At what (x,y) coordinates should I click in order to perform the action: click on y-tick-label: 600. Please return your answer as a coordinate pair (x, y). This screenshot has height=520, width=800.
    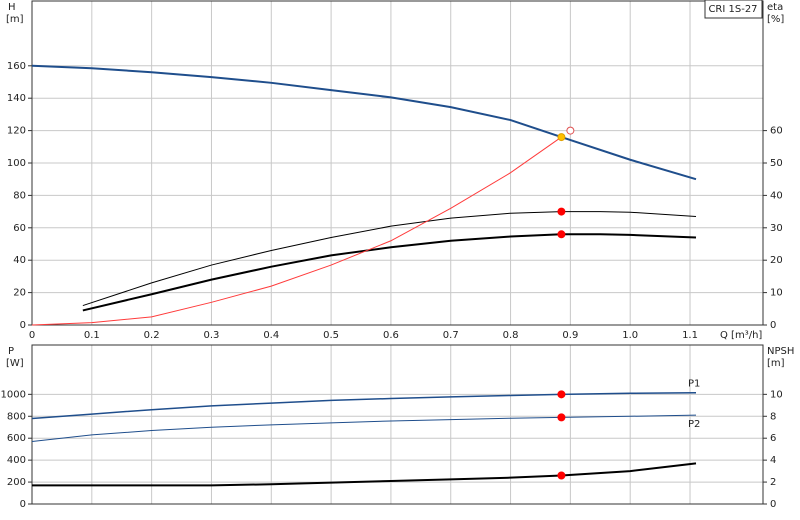
    Looking at the image, I should click on (16, 438).